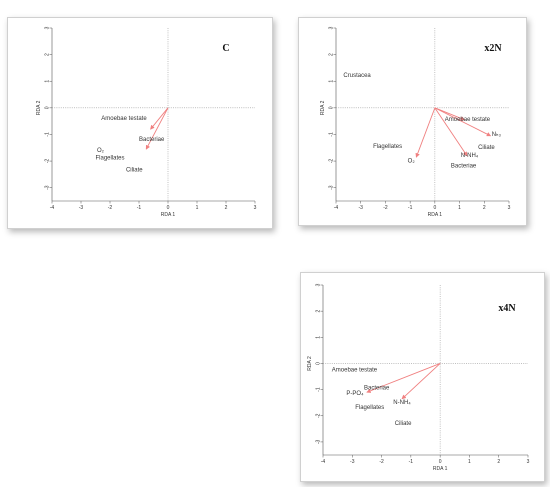 Image resolution: width=550 pixels, height=487 pixels. Describe the element at coordinates (357, 76) in the screenshot. I see `variable-label: Crustacea` at that location.